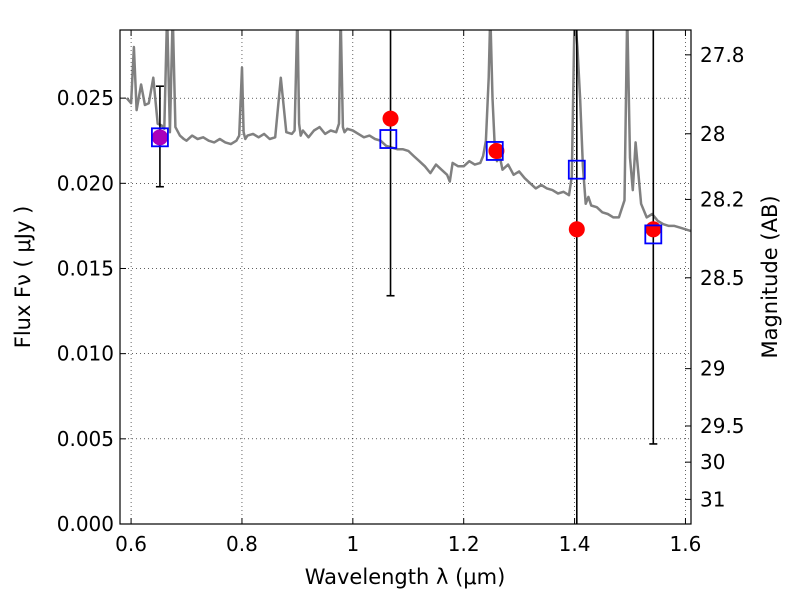 The image size is (800, 600). I want to click on right-tick-label: 28, so click(712, 134).